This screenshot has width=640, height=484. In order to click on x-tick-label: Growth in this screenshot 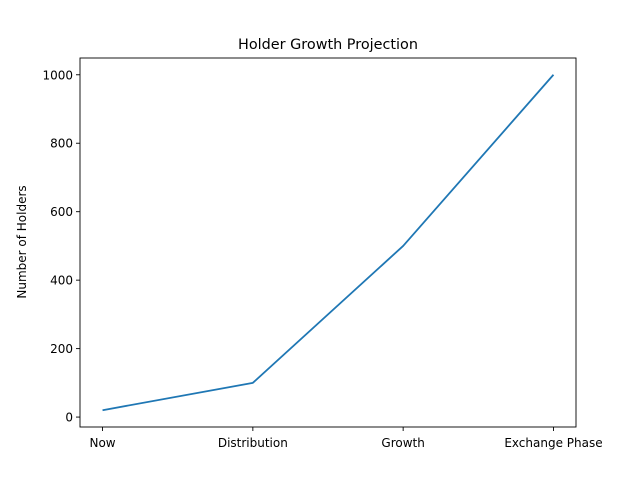, I will do `click(402, 443)`.